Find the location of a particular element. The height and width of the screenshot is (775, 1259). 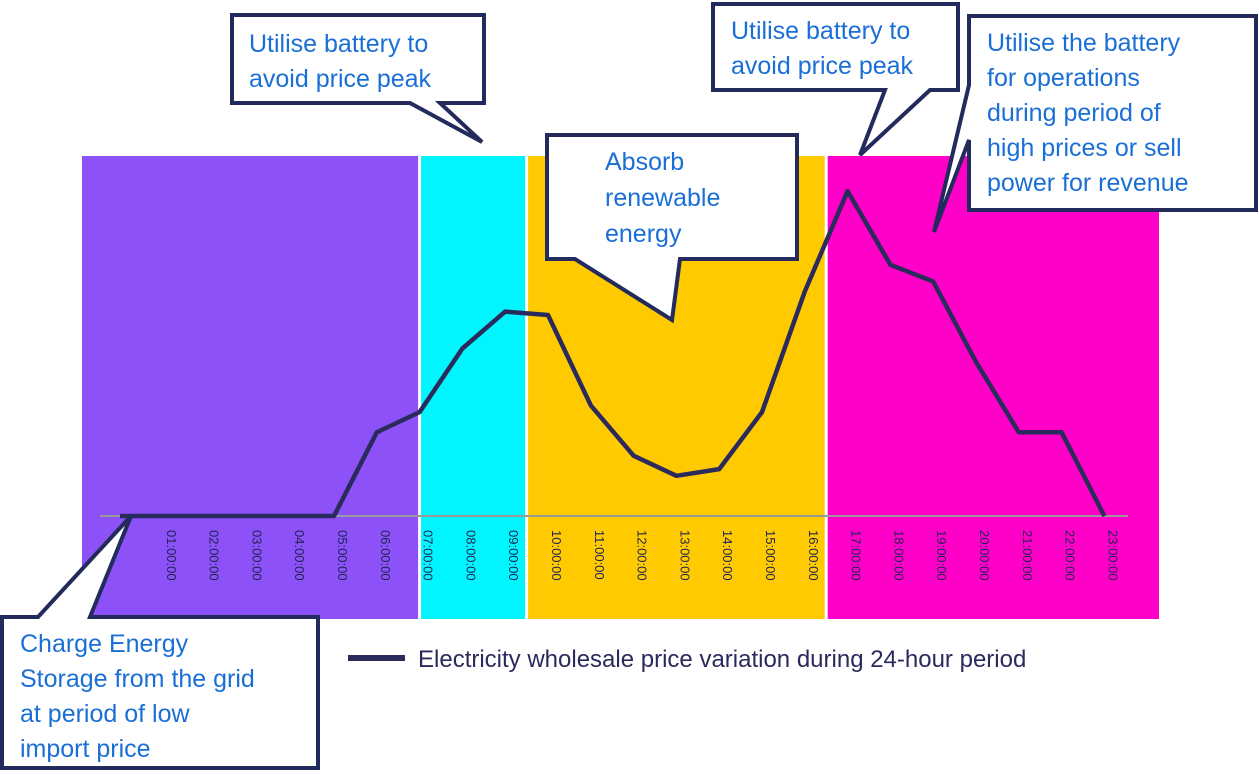

callout-charge-storage-bubble is located at coordinates (160, 642).